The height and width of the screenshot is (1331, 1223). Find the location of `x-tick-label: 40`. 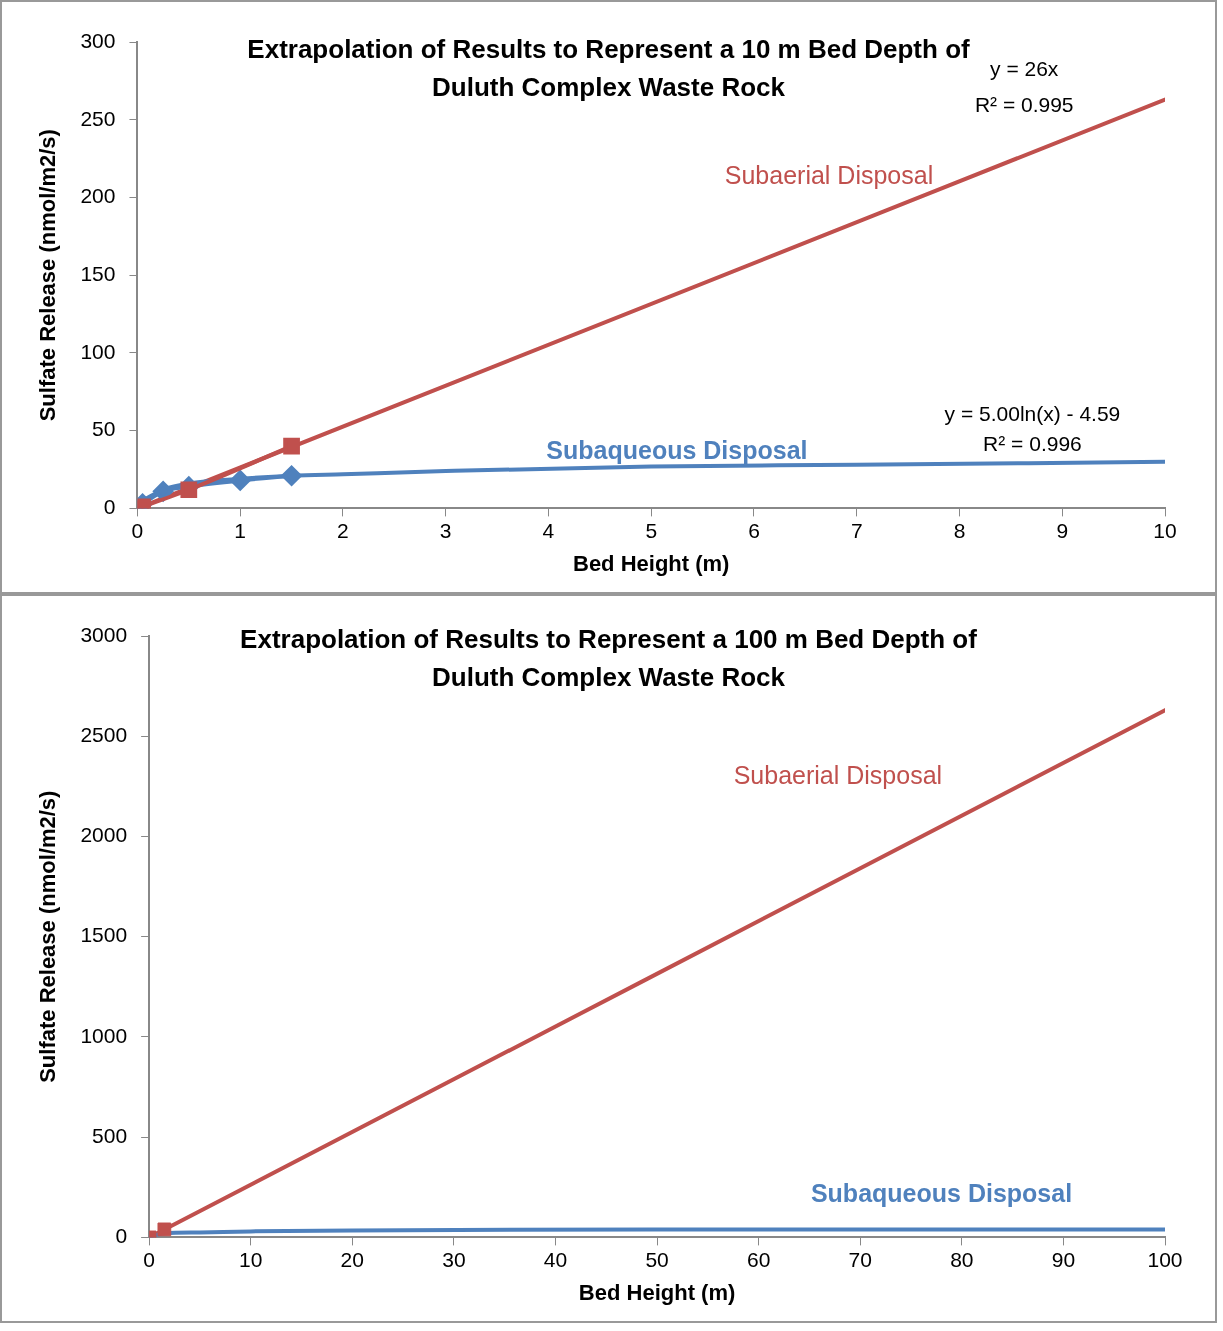

x-tick-label: 40 is located at coordinates (555, 1259).